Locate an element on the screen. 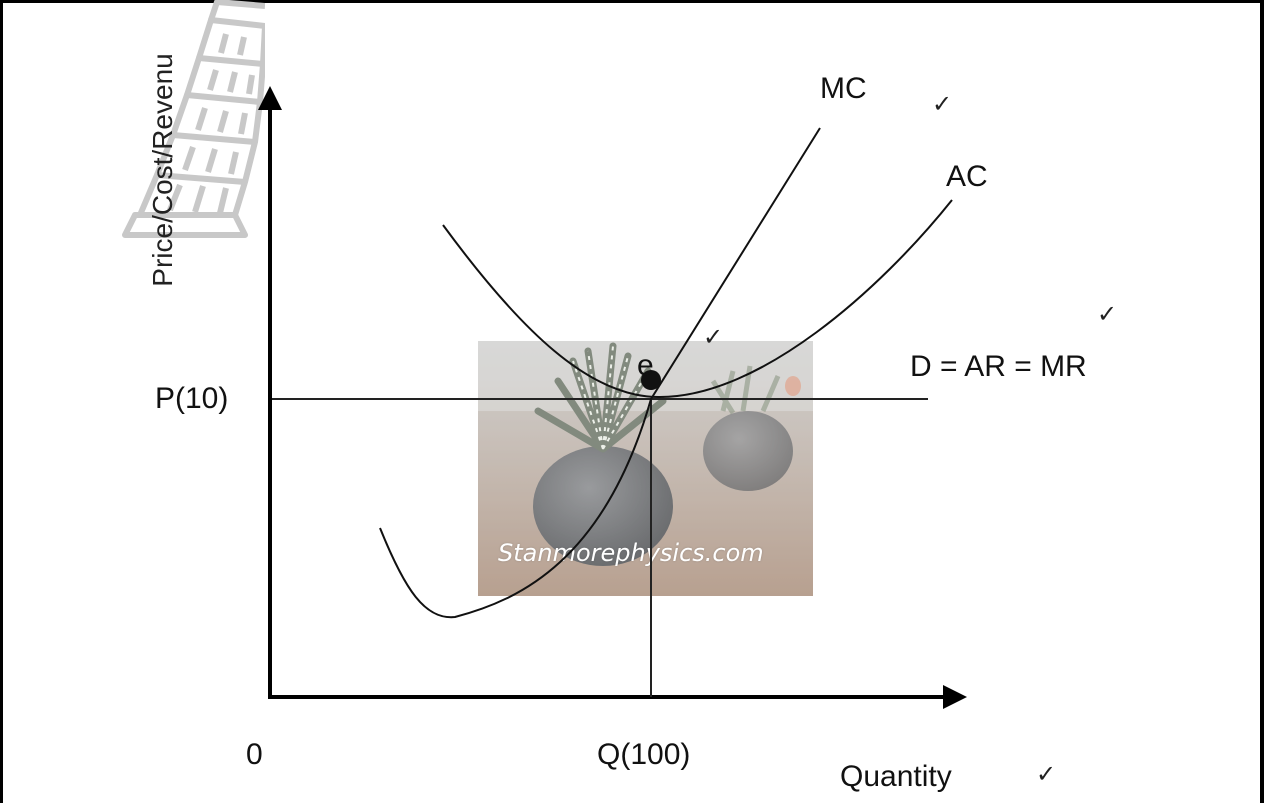 The image size is (1264, 803). equilibrium-point is located at coordinates (651, 380).